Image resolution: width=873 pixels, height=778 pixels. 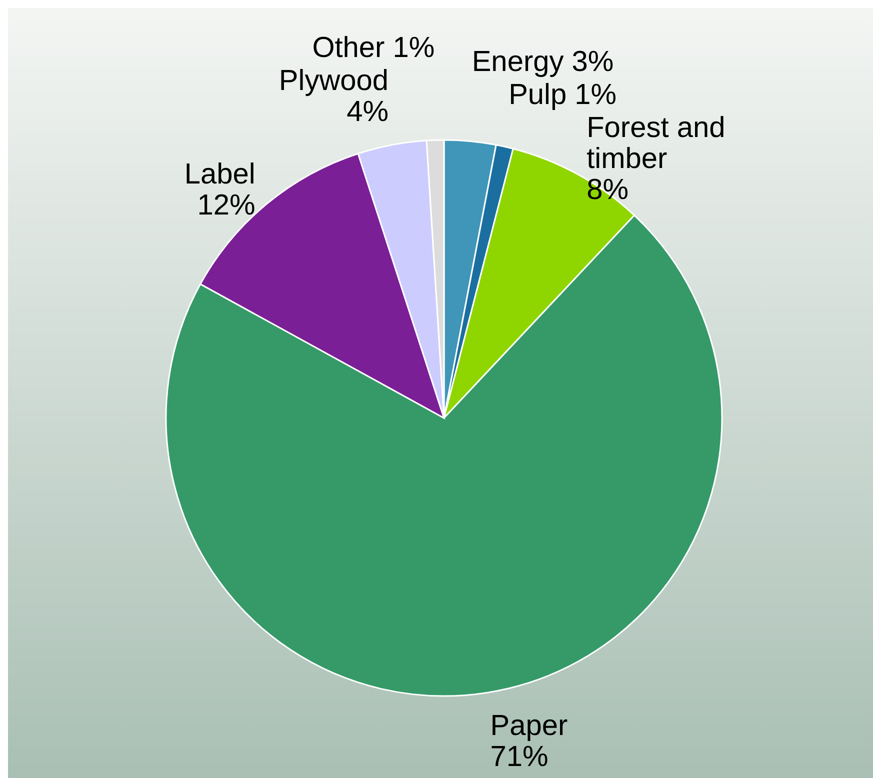 What do you see at coordinates (226, 206) in the screenshot?
I see `data-label: 12%` at bounding box center [226, 206].